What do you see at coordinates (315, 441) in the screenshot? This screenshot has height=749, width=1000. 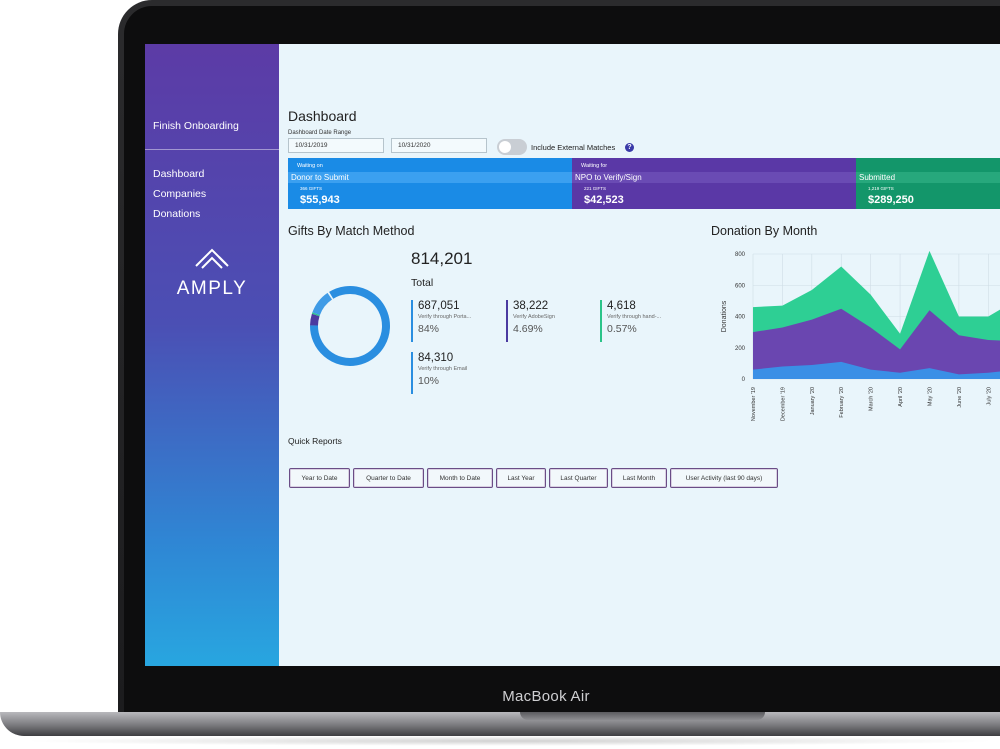 I see `quick-reports-title: Quick Reports` at bounding box center [315, 441].